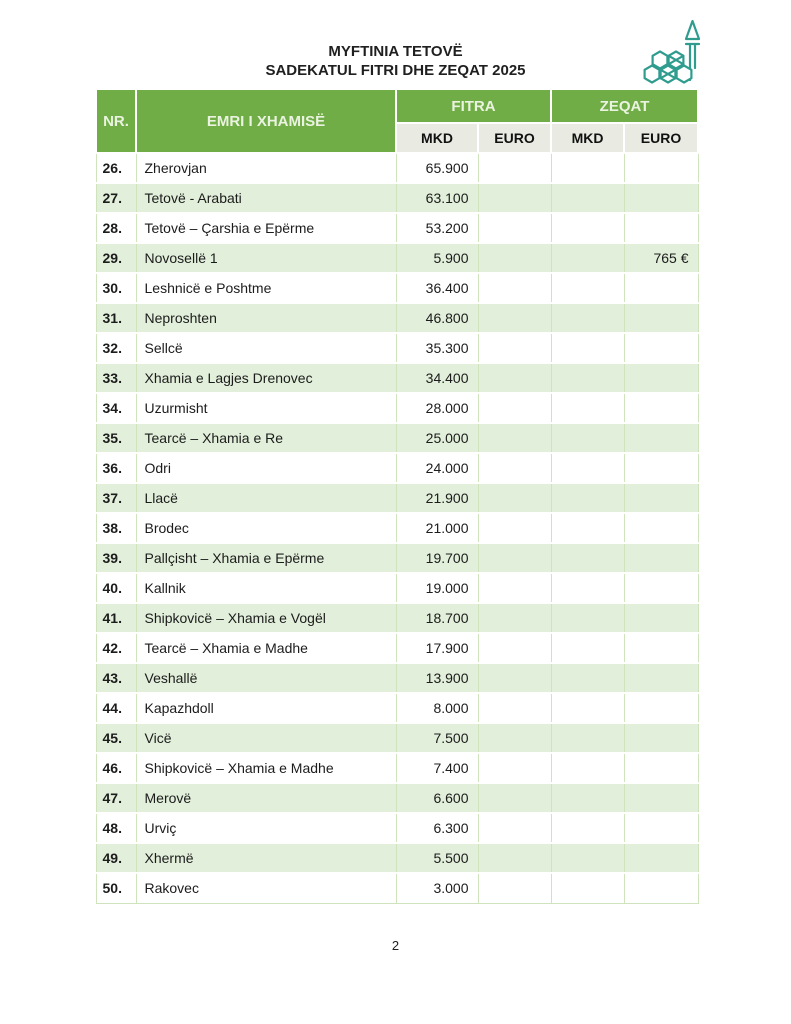 The height and width of the screenshot is (1024, 791). Describe the element at coordinates (397, 438) in the screenshot. I see `table-row: 35. Tearcë – Xhamia e Re 25.000` at that location.